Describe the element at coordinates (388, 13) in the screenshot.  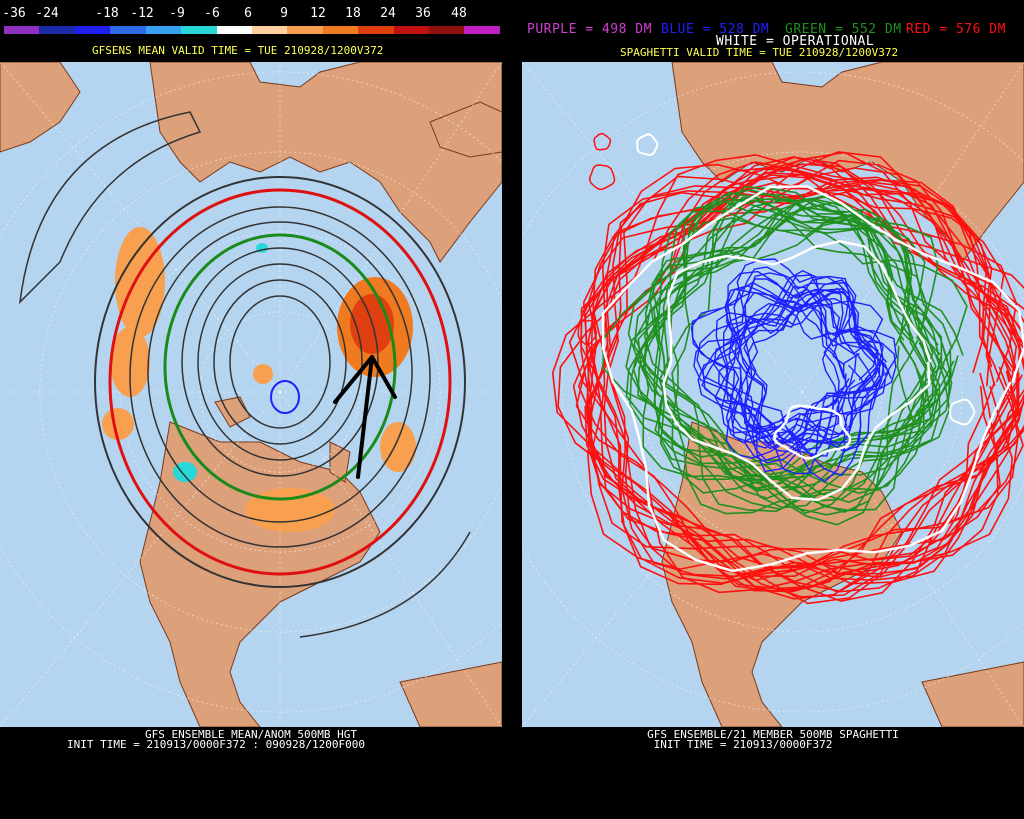
I see `scale-label: 24` at that location.